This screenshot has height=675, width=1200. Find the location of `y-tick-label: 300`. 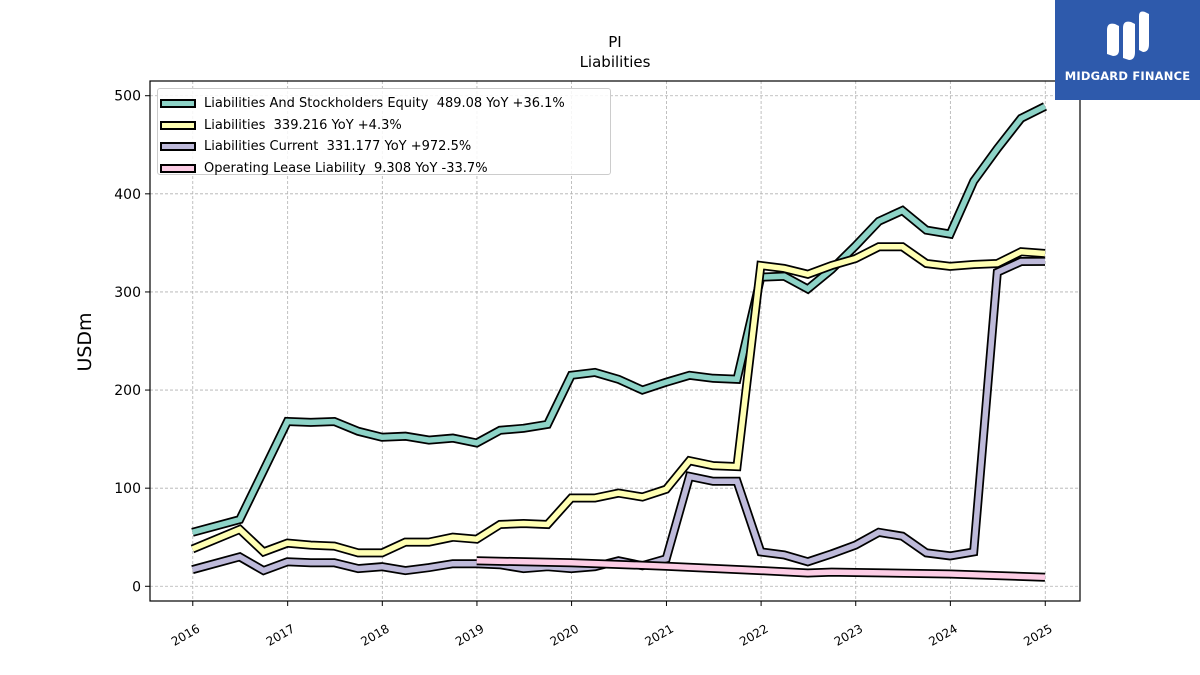

y-tick-label: 300 is located at coordinates (127, 293).